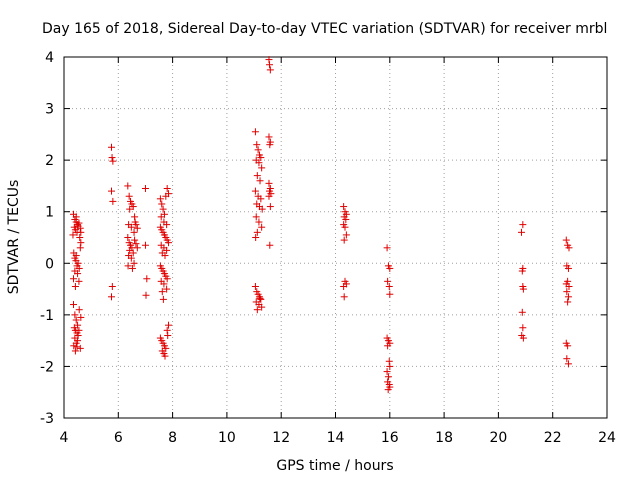 The height and width of the screenshot is (480, 640). Describe the element at coordinates (49, 161) in the screenshot. I see `y-tick-label: 2` at that location.